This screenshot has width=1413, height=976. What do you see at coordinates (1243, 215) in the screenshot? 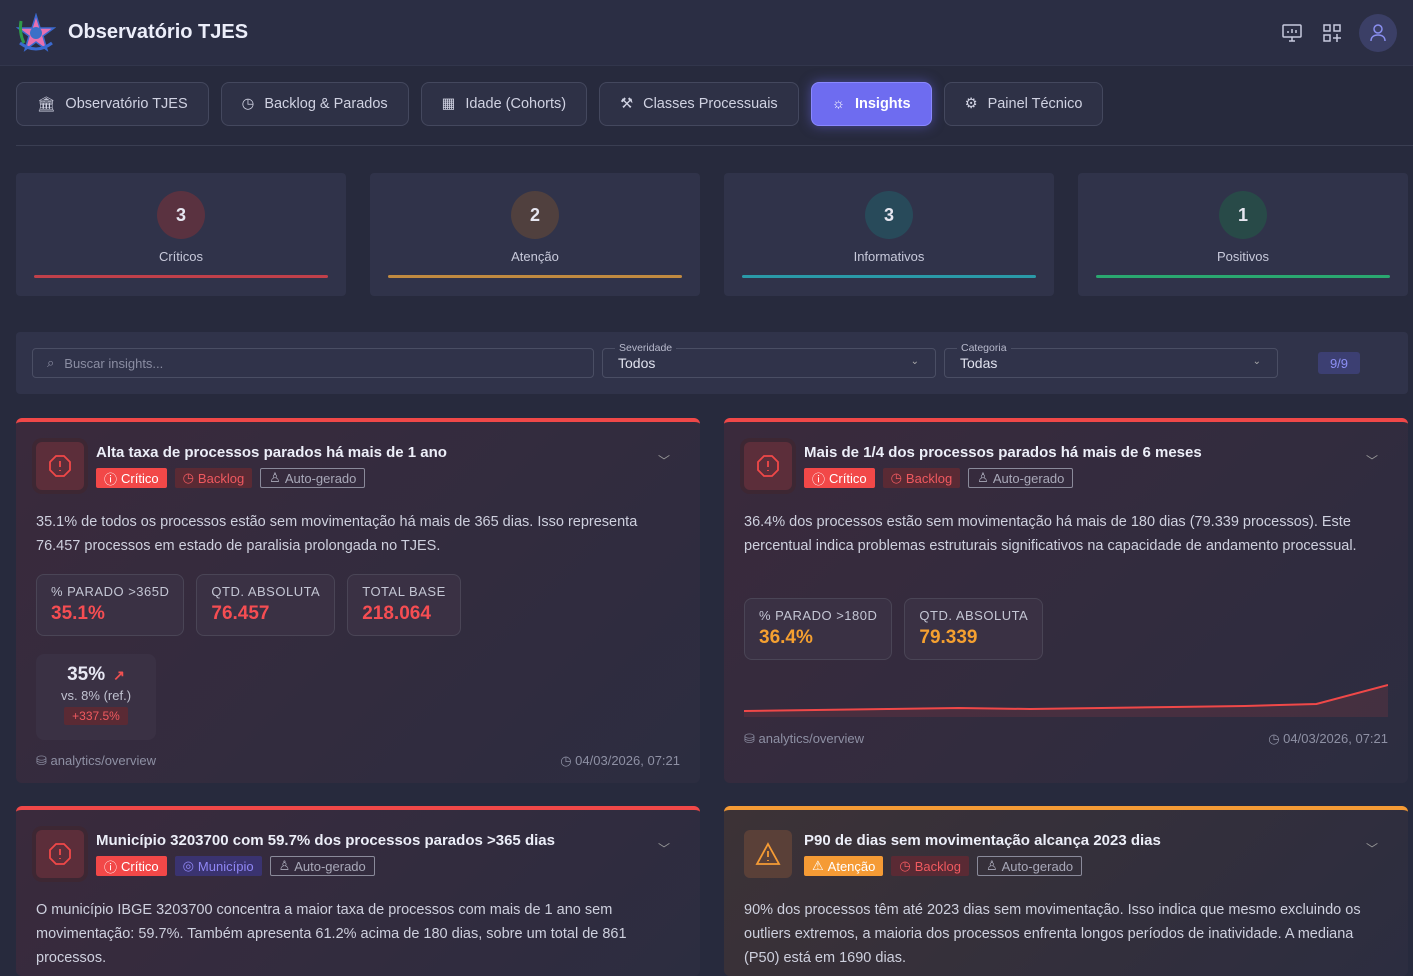
I see `summary-count: 1` at bounding box center [1243, 215].